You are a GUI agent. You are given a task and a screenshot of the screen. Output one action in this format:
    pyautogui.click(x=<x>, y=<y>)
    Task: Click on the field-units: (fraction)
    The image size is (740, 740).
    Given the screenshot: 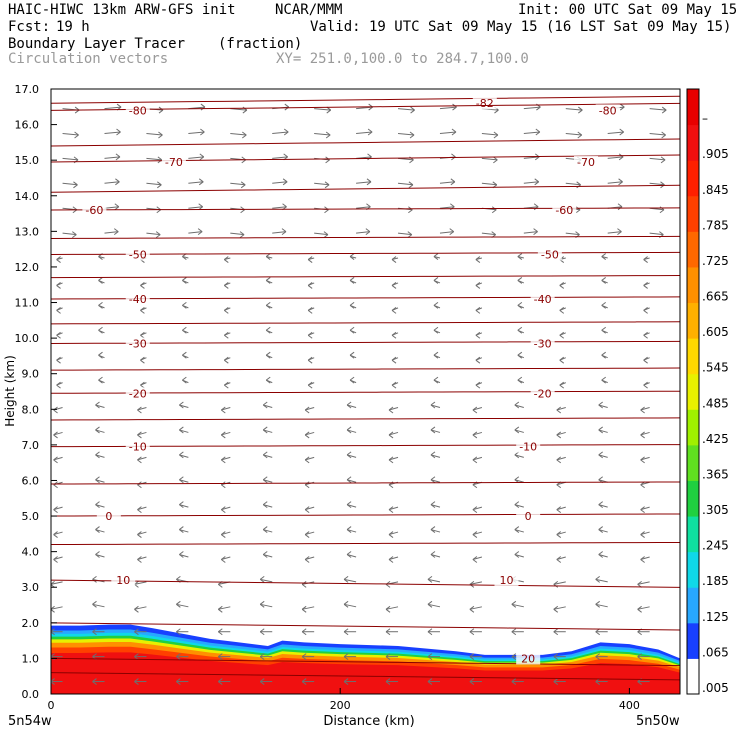 What is the action you would take?
    pyautogui.click(x=260, y=44)
    